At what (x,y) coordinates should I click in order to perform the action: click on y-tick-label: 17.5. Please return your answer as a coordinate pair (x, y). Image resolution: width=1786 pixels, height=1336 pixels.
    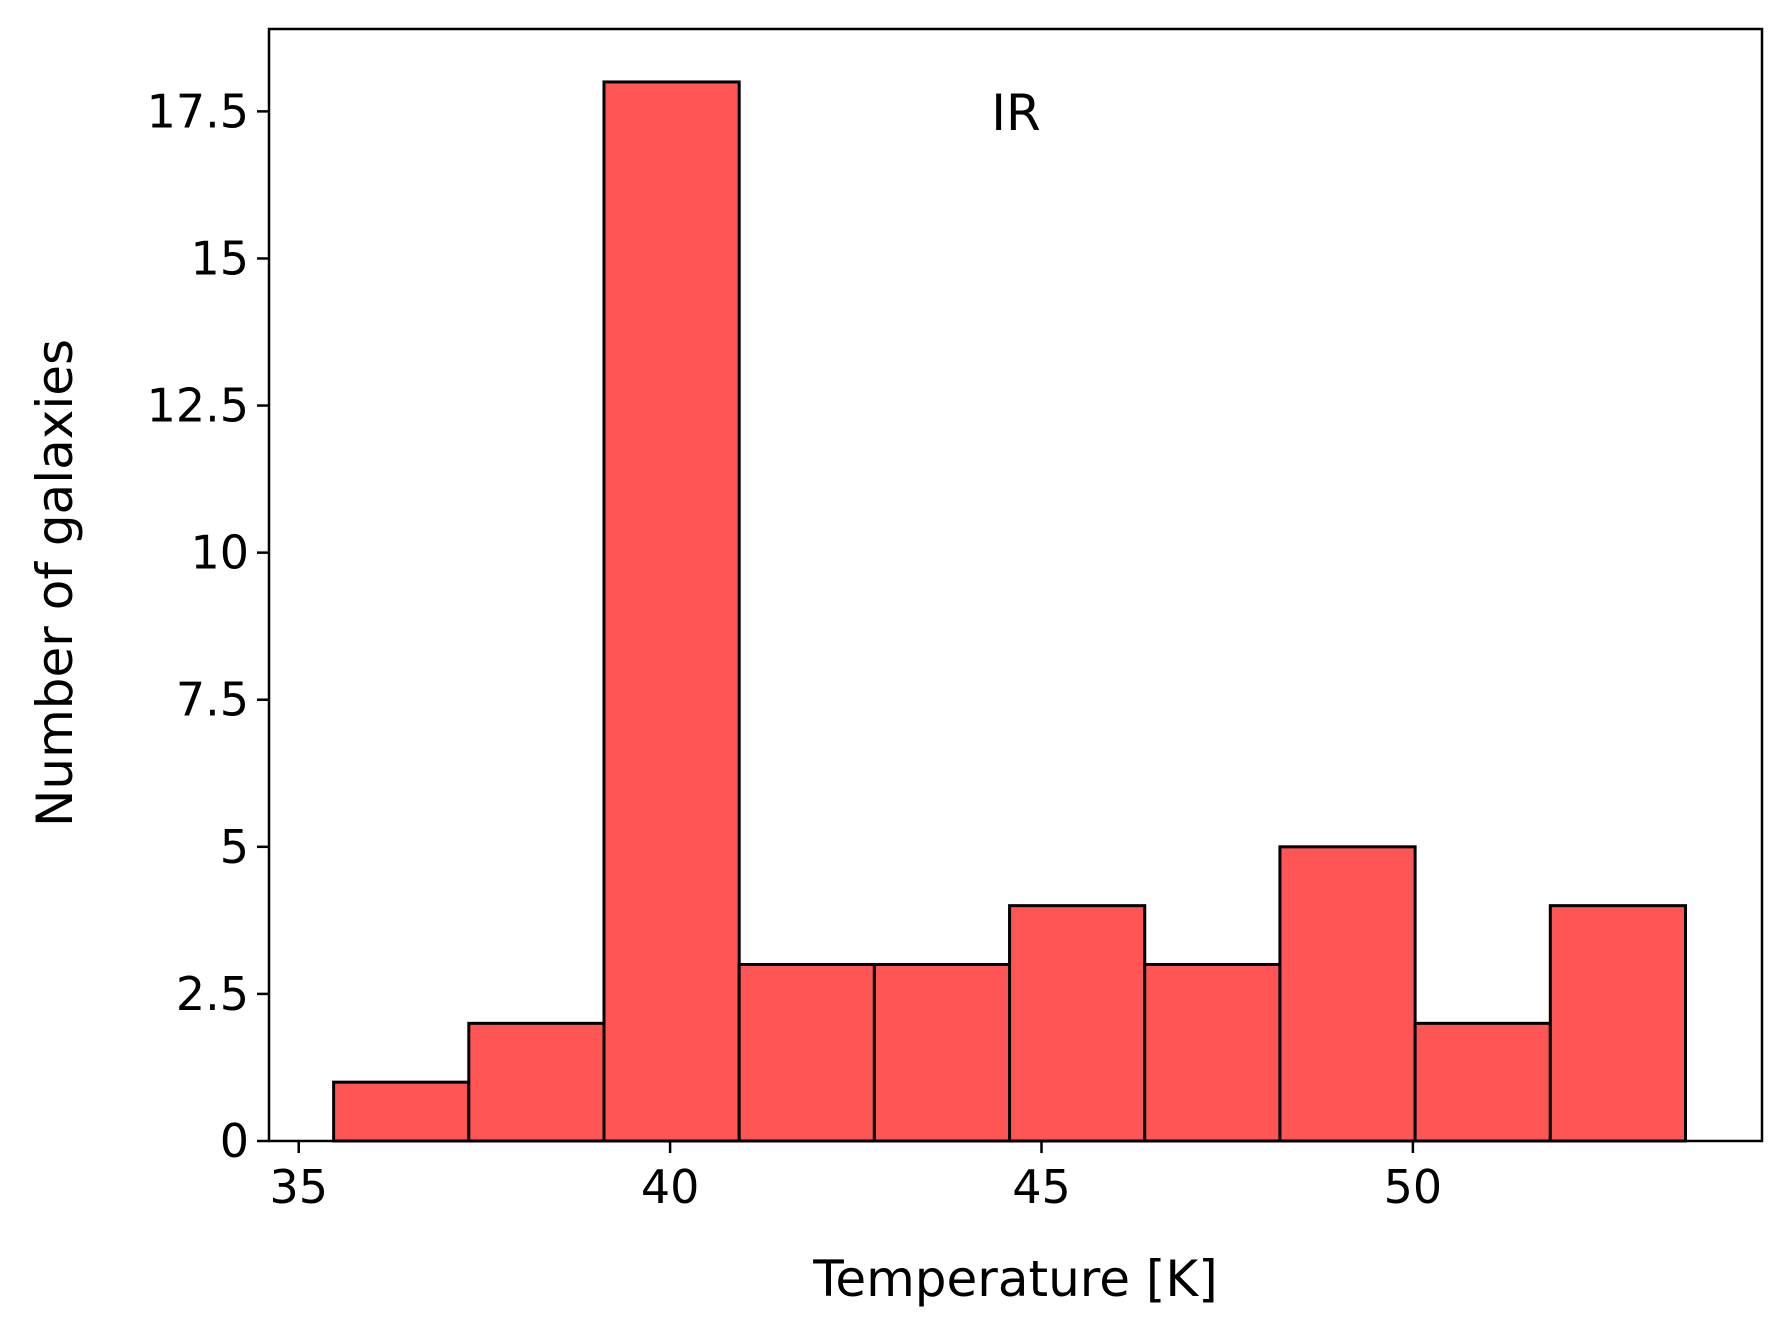
    Looking at the image, I should click on (198, 111).